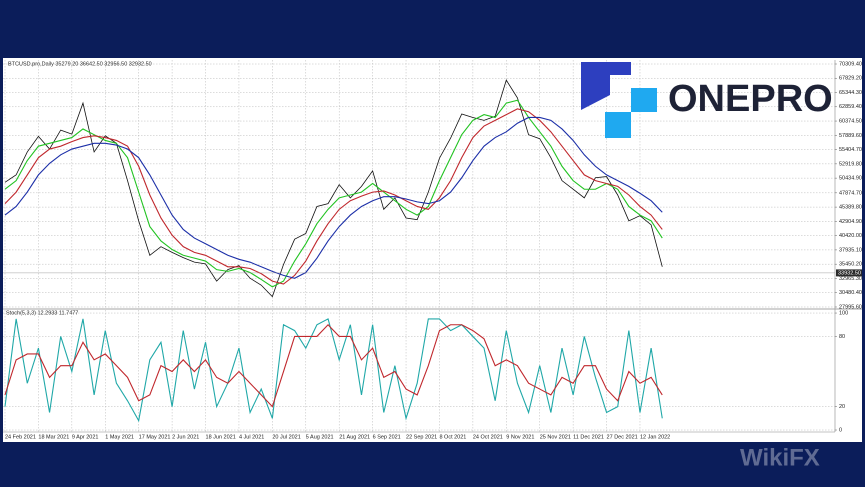 This screenshot has height=487, width=865. Describe the element at coordinates (840, 430) in the screenshot. I see `y-tick-label: 0` at that location.